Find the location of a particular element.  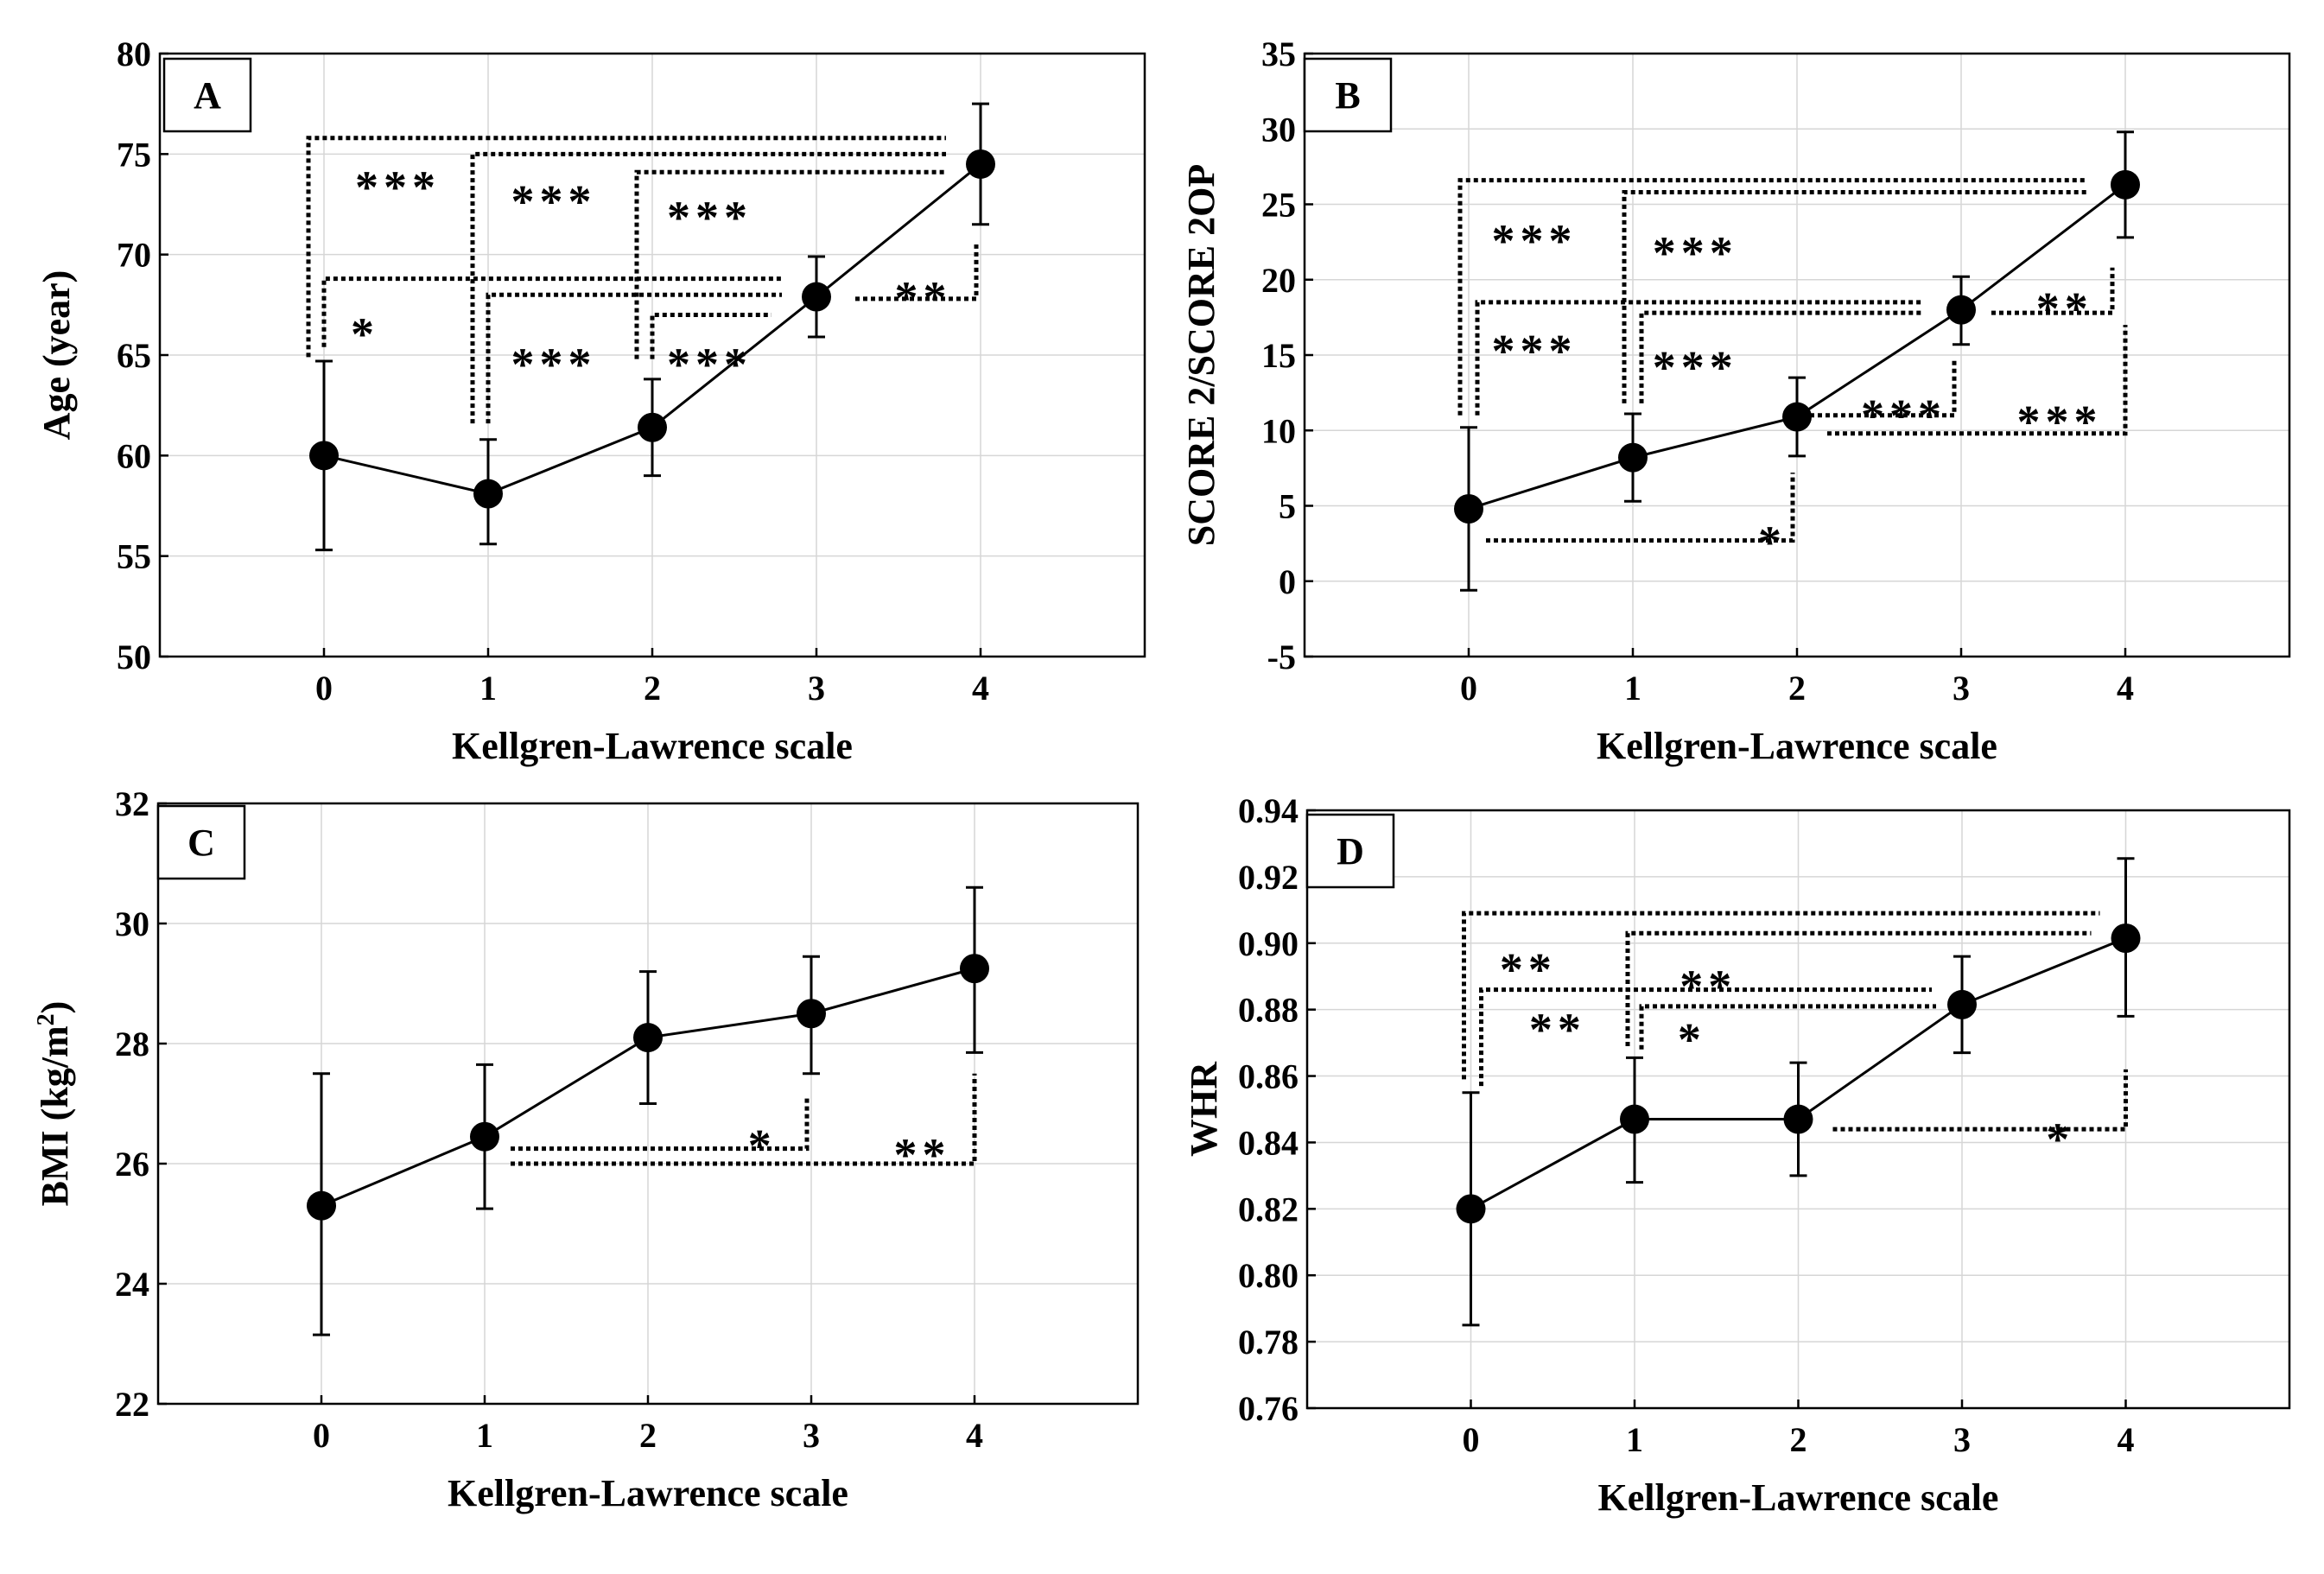

panel-letter: A is located at coordinates (207, 95).